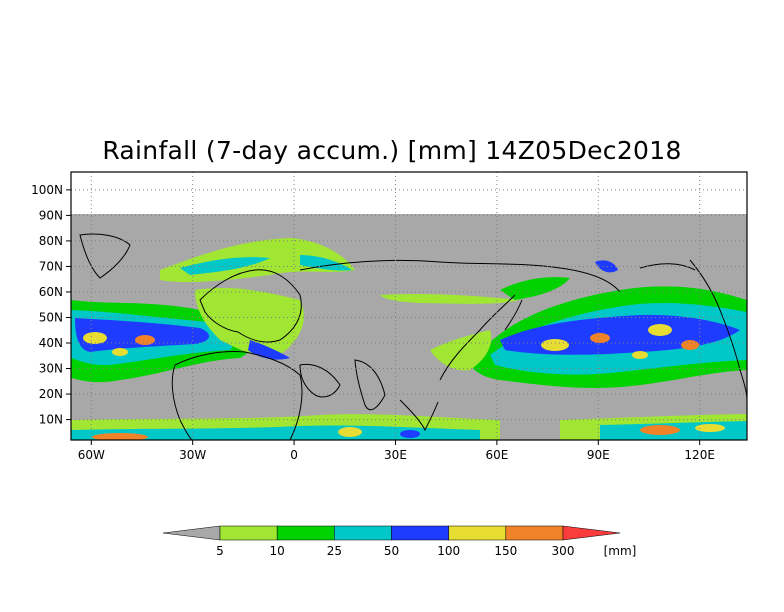 The height and width of the screenshot is (612, 784). I want to click on lat-label: 90N, so click(51, 215).